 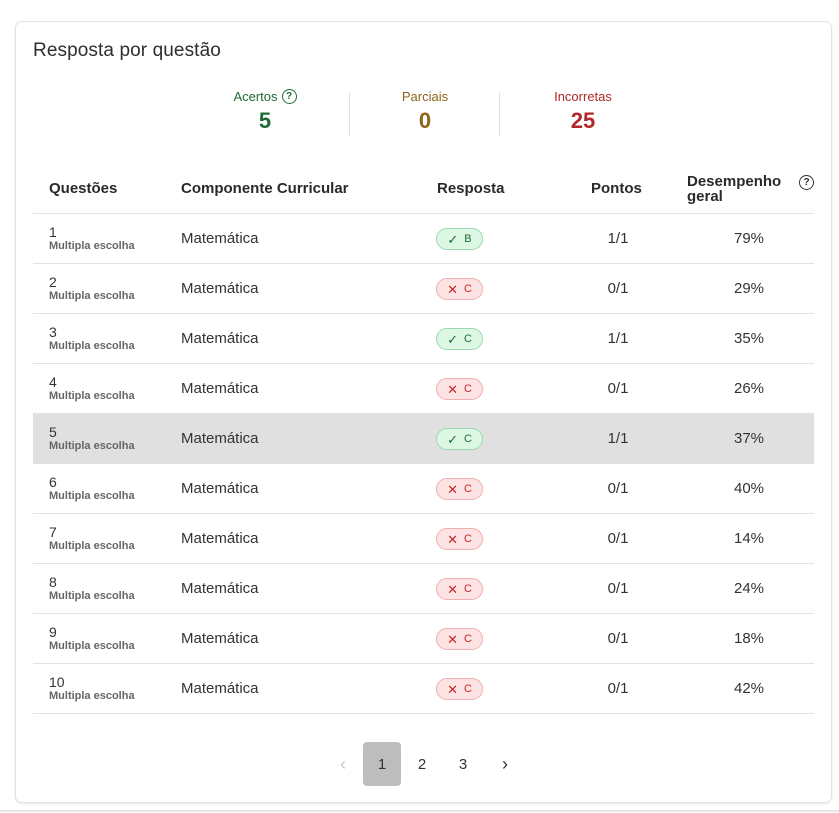 I want to click on header-performance: Desempenho geral ?, so click(x=750, y=189).